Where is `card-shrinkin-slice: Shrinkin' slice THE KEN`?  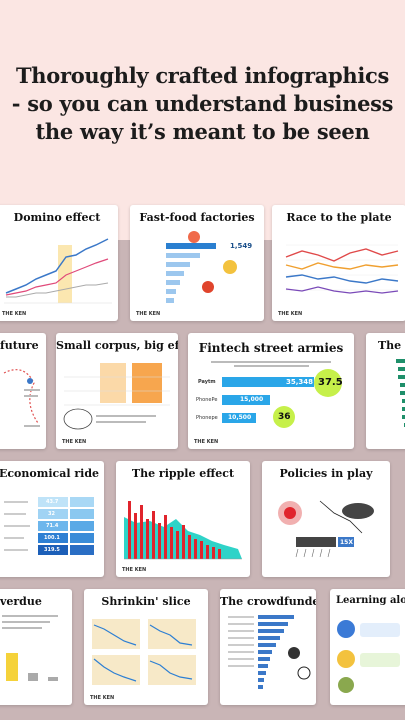 card-shrinkin-slice: Shrinkin' slice THE KEN is located at coordinates (146, 647).